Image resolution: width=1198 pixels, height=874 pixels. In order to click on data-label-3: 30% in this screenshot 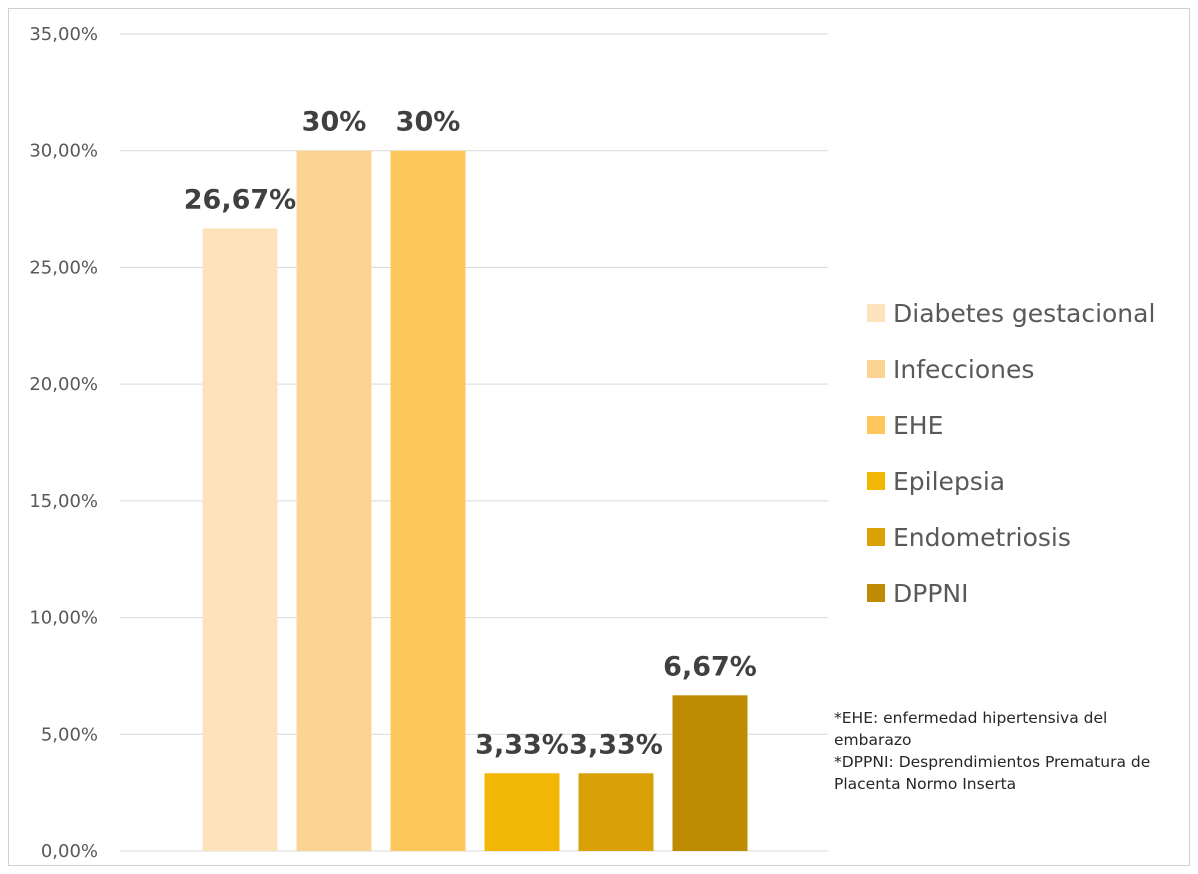, I will do `click(428, 122)`.